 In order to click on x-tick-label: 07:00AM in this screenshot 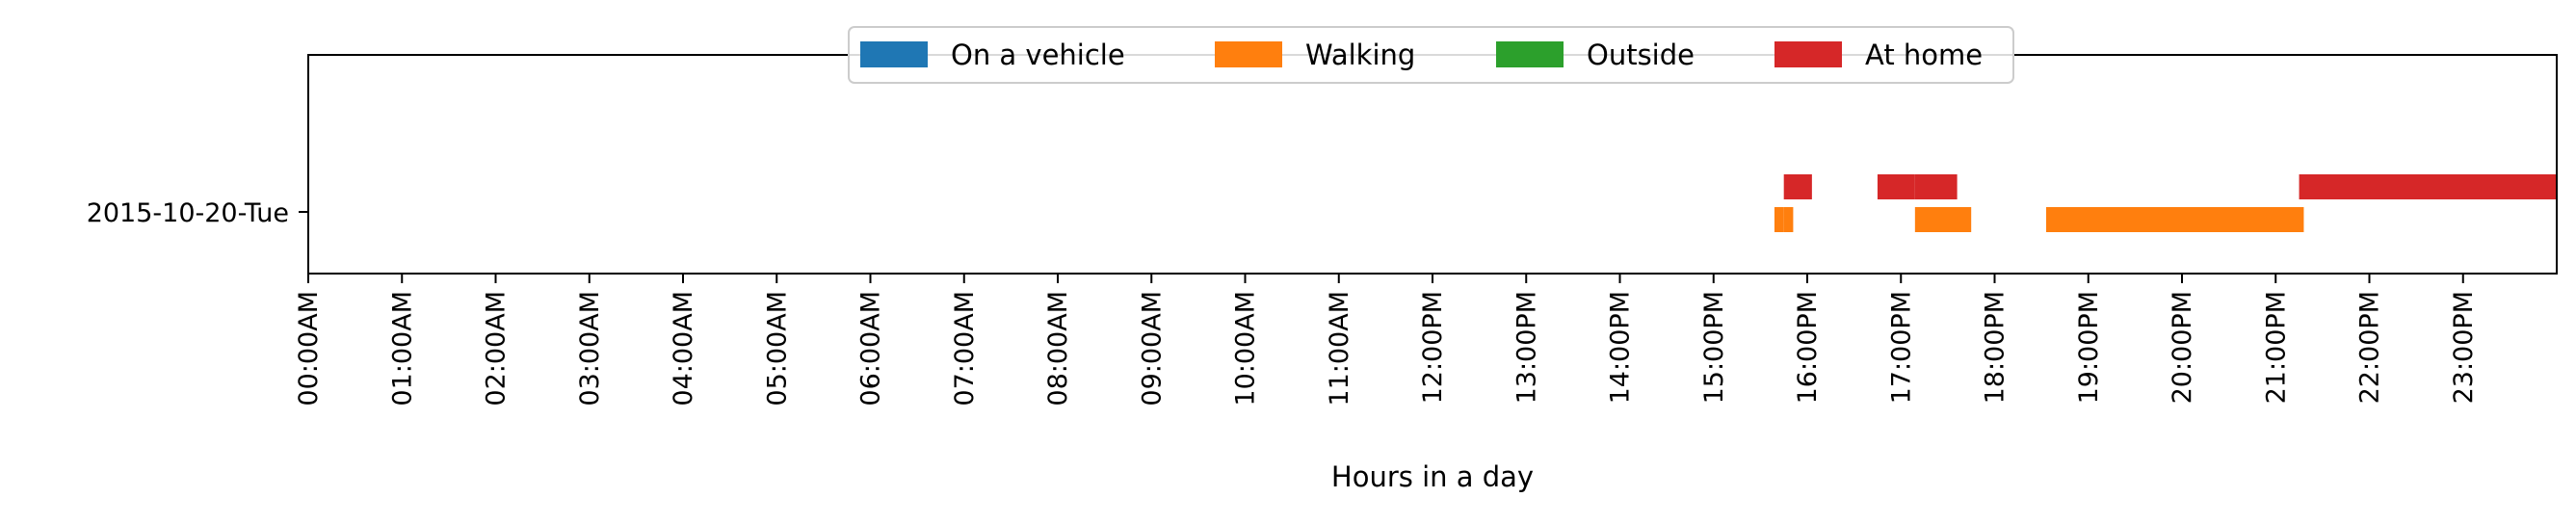, I will do `click(965, 348)`.